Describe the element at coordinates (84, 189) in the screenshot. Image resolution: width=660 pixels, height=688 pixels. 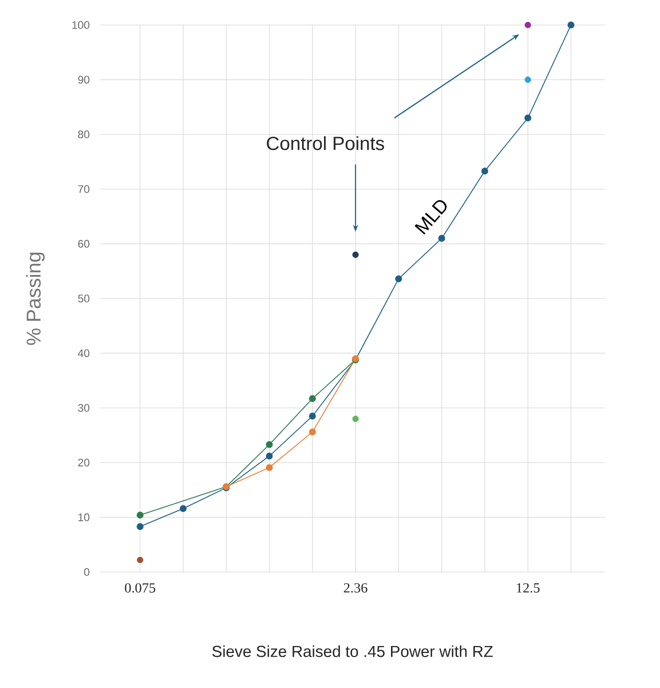
I see `y-tick-label: 70` at that location.